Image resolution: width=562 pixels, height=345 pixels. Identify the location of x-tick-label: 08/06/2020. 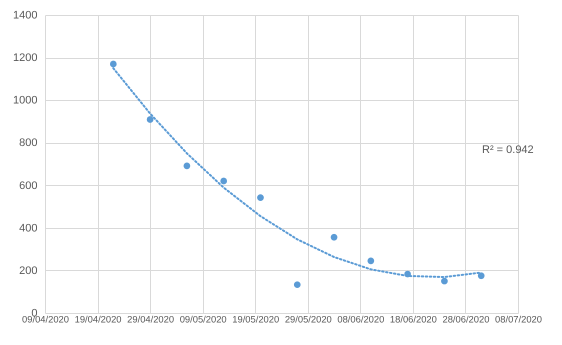
(360, 319).